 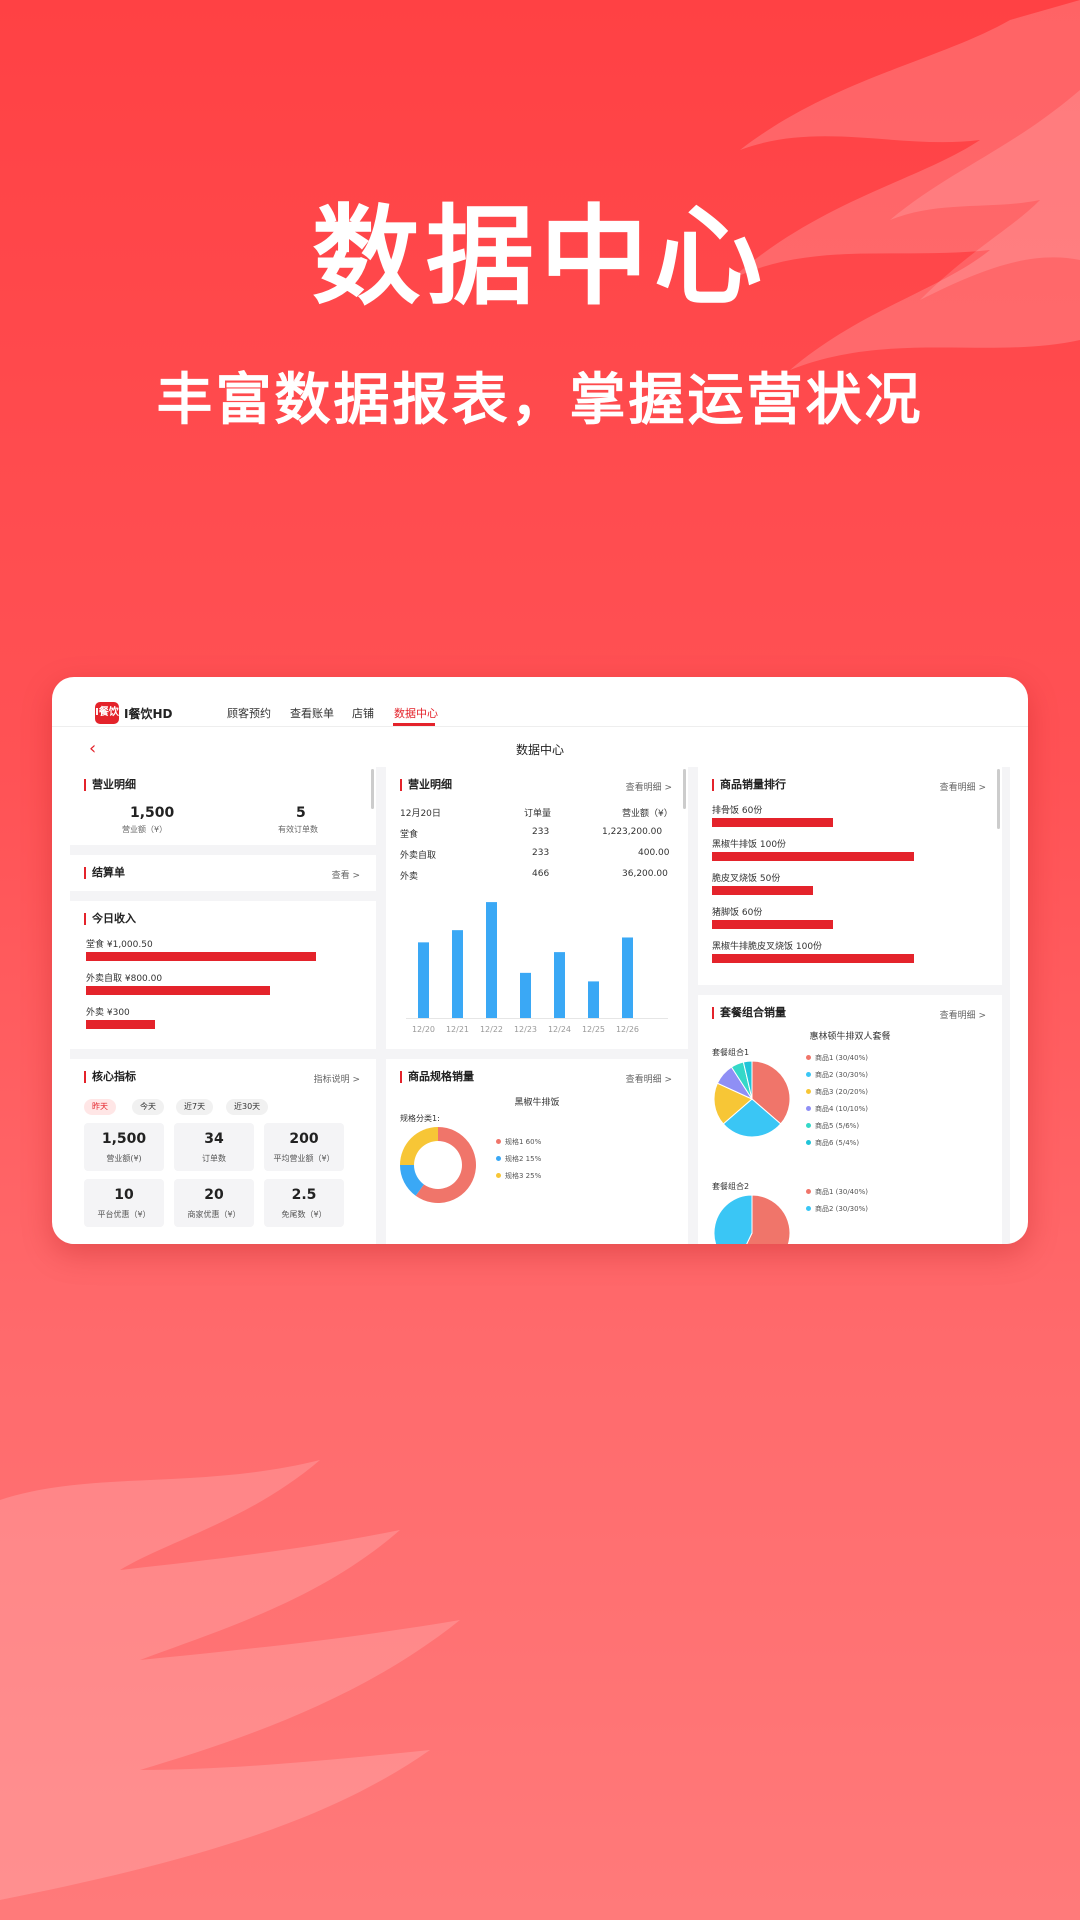 What do you see at coordinates (148, 714) in the screenshot?
I see `app-name: I餐饮HD` at bounding box center [148, 714].